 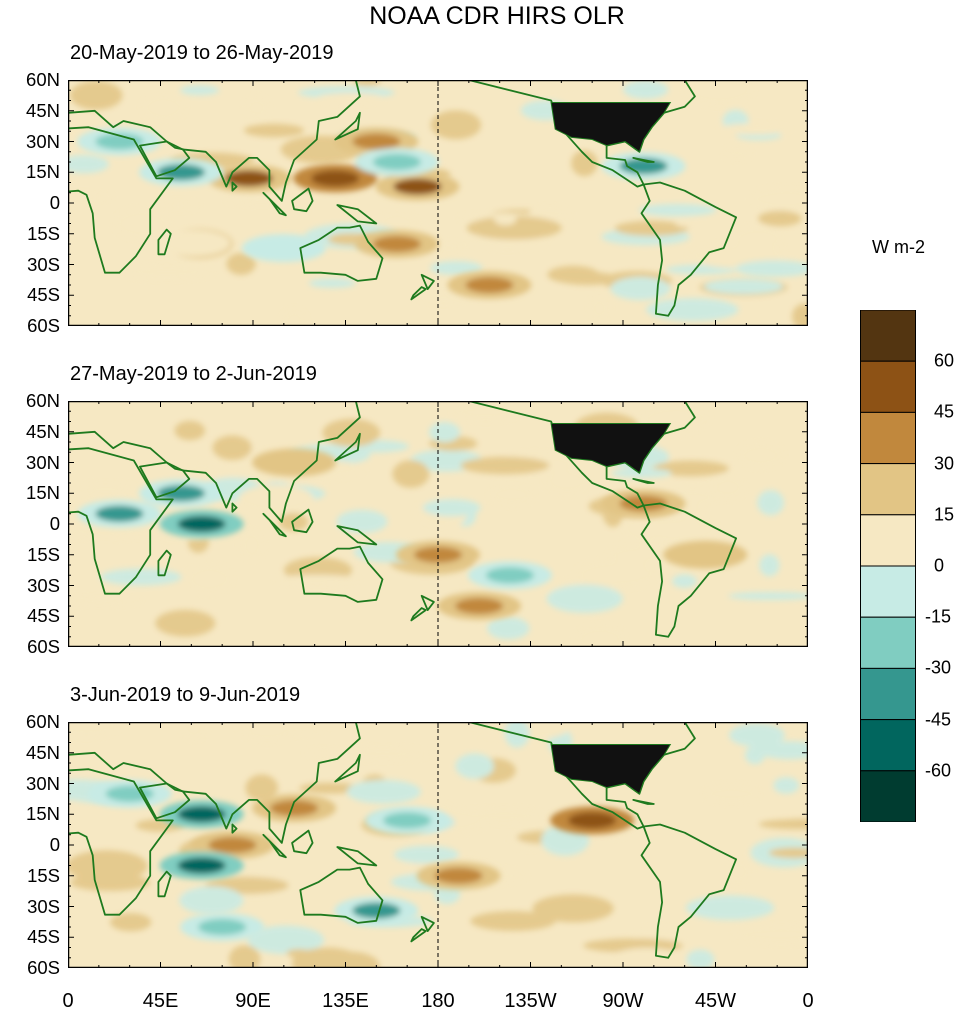 What do you see at coordinates (274, 525) in the screenshot?
I see `coastline-sumatra` at bounding box center [274, 525].